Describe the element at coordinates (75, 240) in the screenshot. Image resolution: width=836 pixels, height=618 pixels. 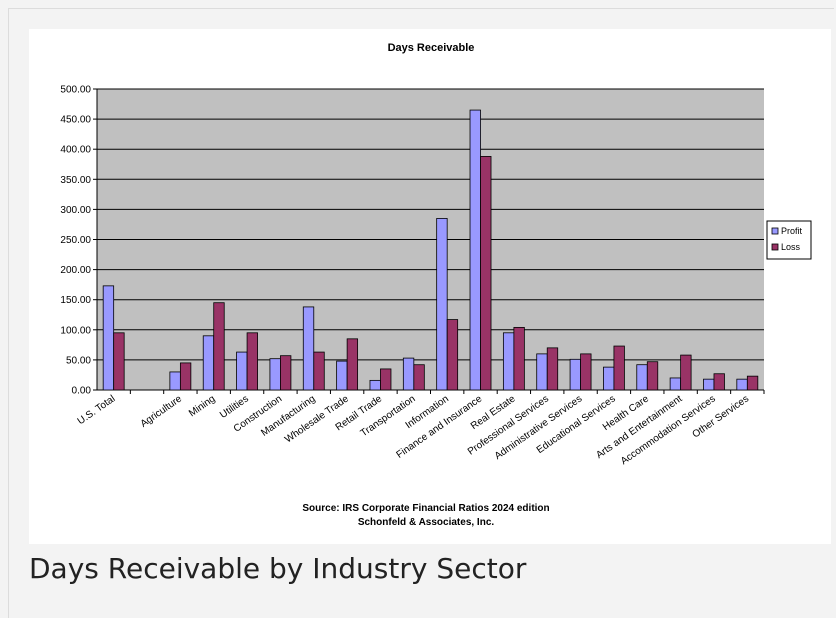
I see `y-tick-label: 250.00` at that location.